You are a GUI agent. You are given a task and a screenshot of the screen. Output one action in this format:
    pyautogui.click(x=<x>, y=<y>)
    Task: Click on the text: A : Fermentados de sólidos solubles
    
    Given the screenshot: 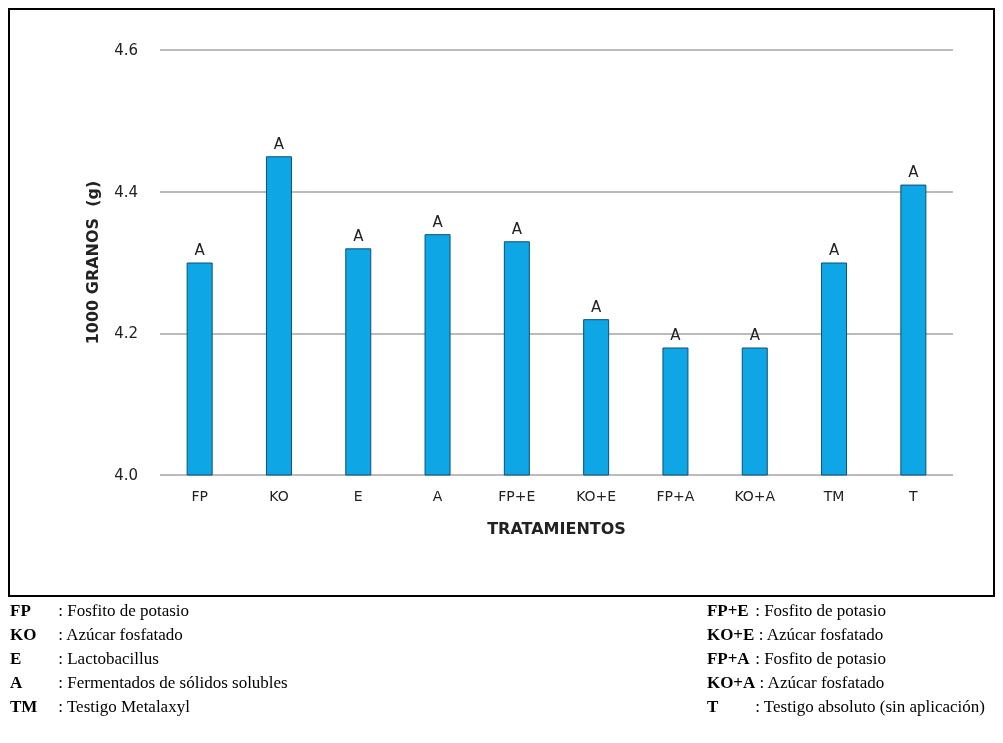 What is the action you would take?
    pyautogui.click(x=149, y=682)
    